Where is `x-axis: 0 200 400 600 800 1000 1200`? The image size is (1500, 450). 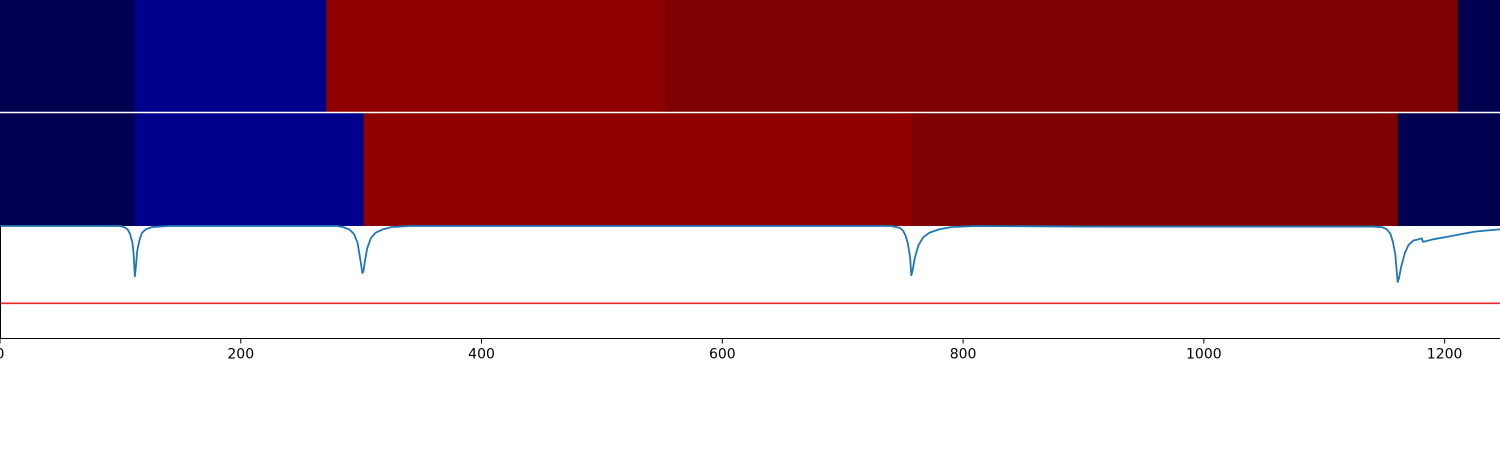 x-axis: 0 200 400 600 800 1000 1200 is located at coordinates (731, 350).